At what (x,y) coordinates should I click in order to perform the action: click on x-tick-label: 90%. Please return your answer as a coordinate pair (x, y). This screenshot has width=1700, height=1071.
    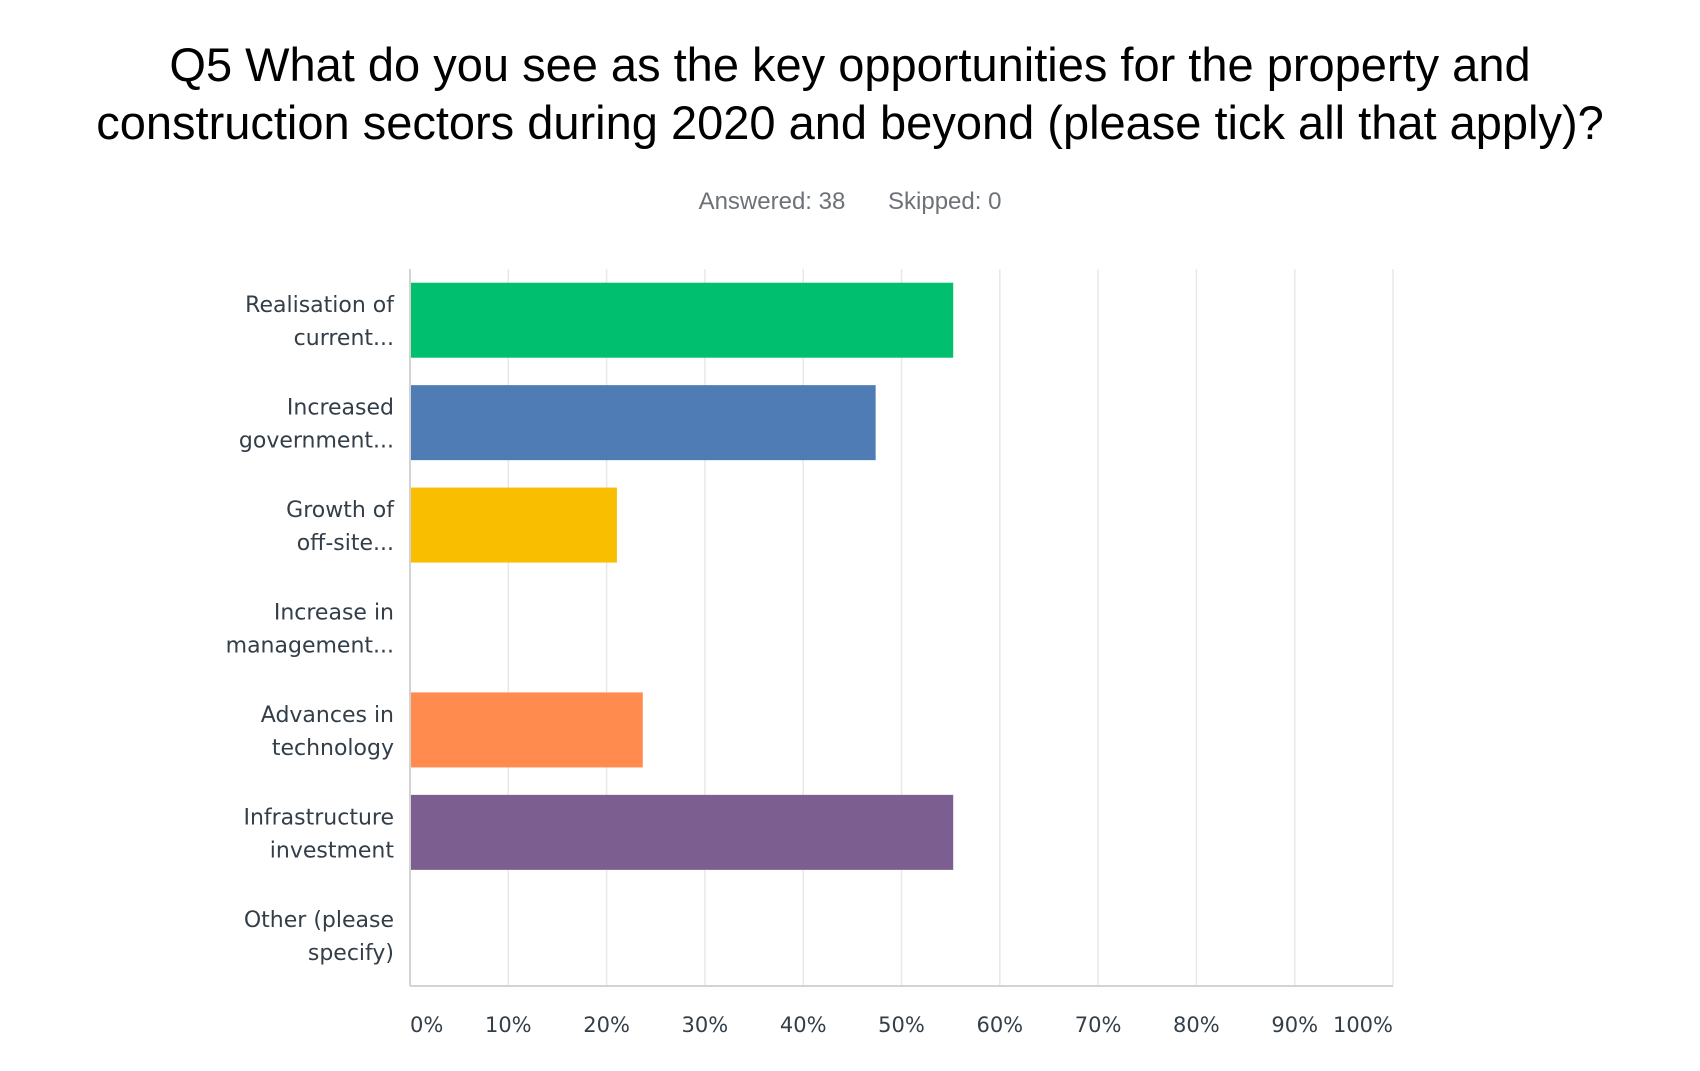
    Looking at the image, I should click on (1294, 1025).